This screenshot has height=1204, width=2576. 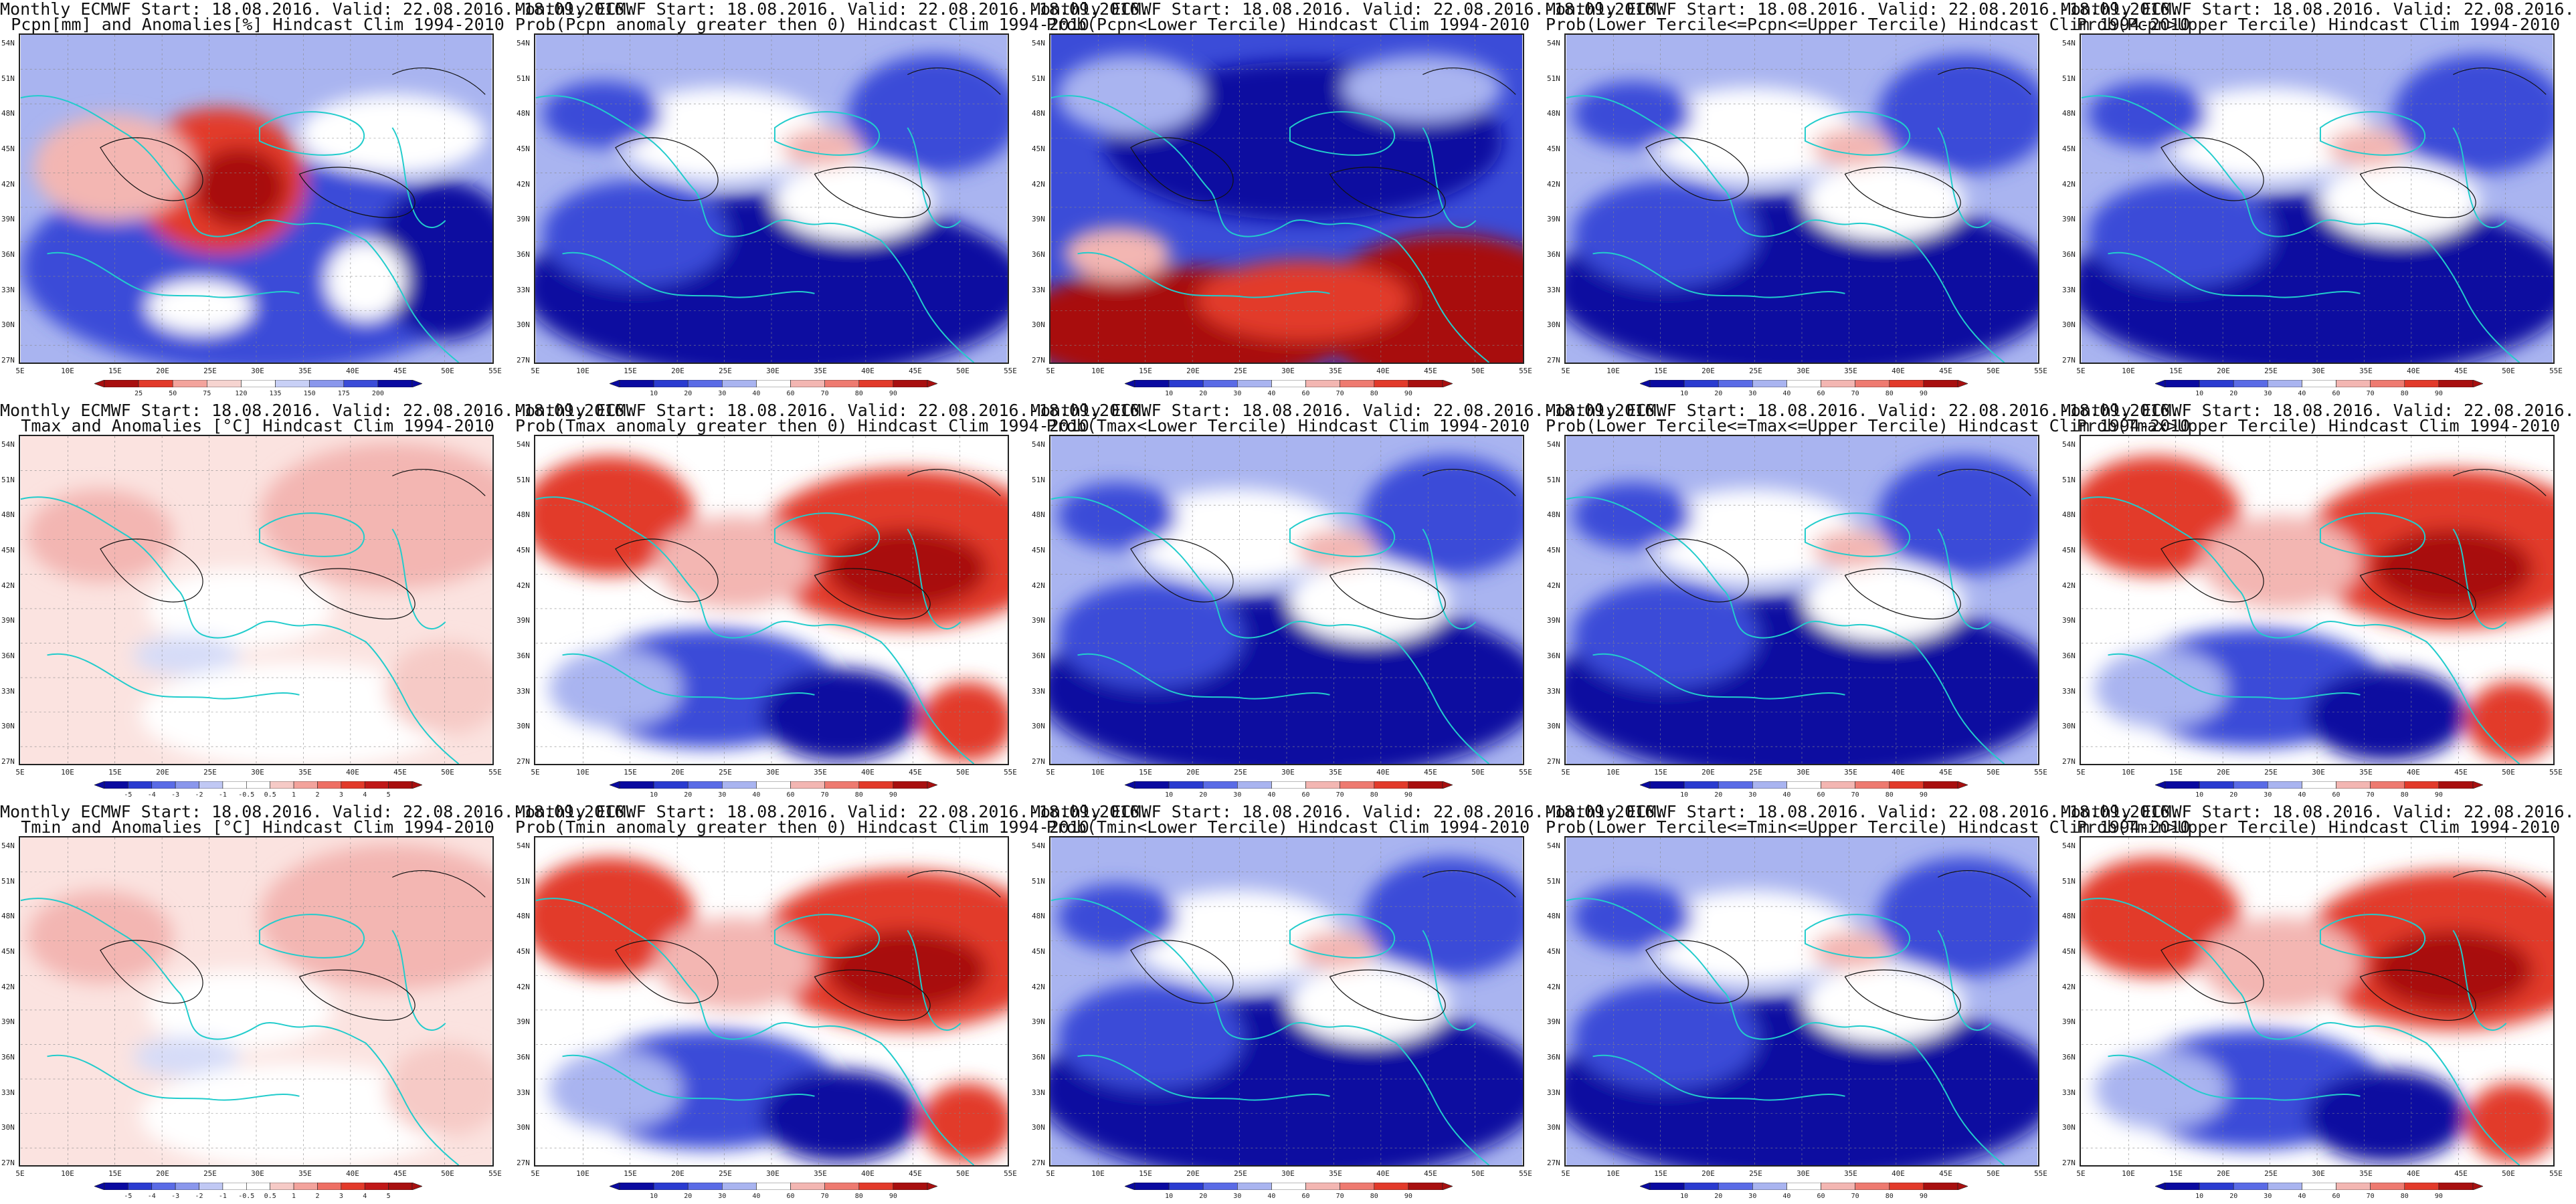 I want to click on longitude-label: 20E, so click(x=677, y=1173).